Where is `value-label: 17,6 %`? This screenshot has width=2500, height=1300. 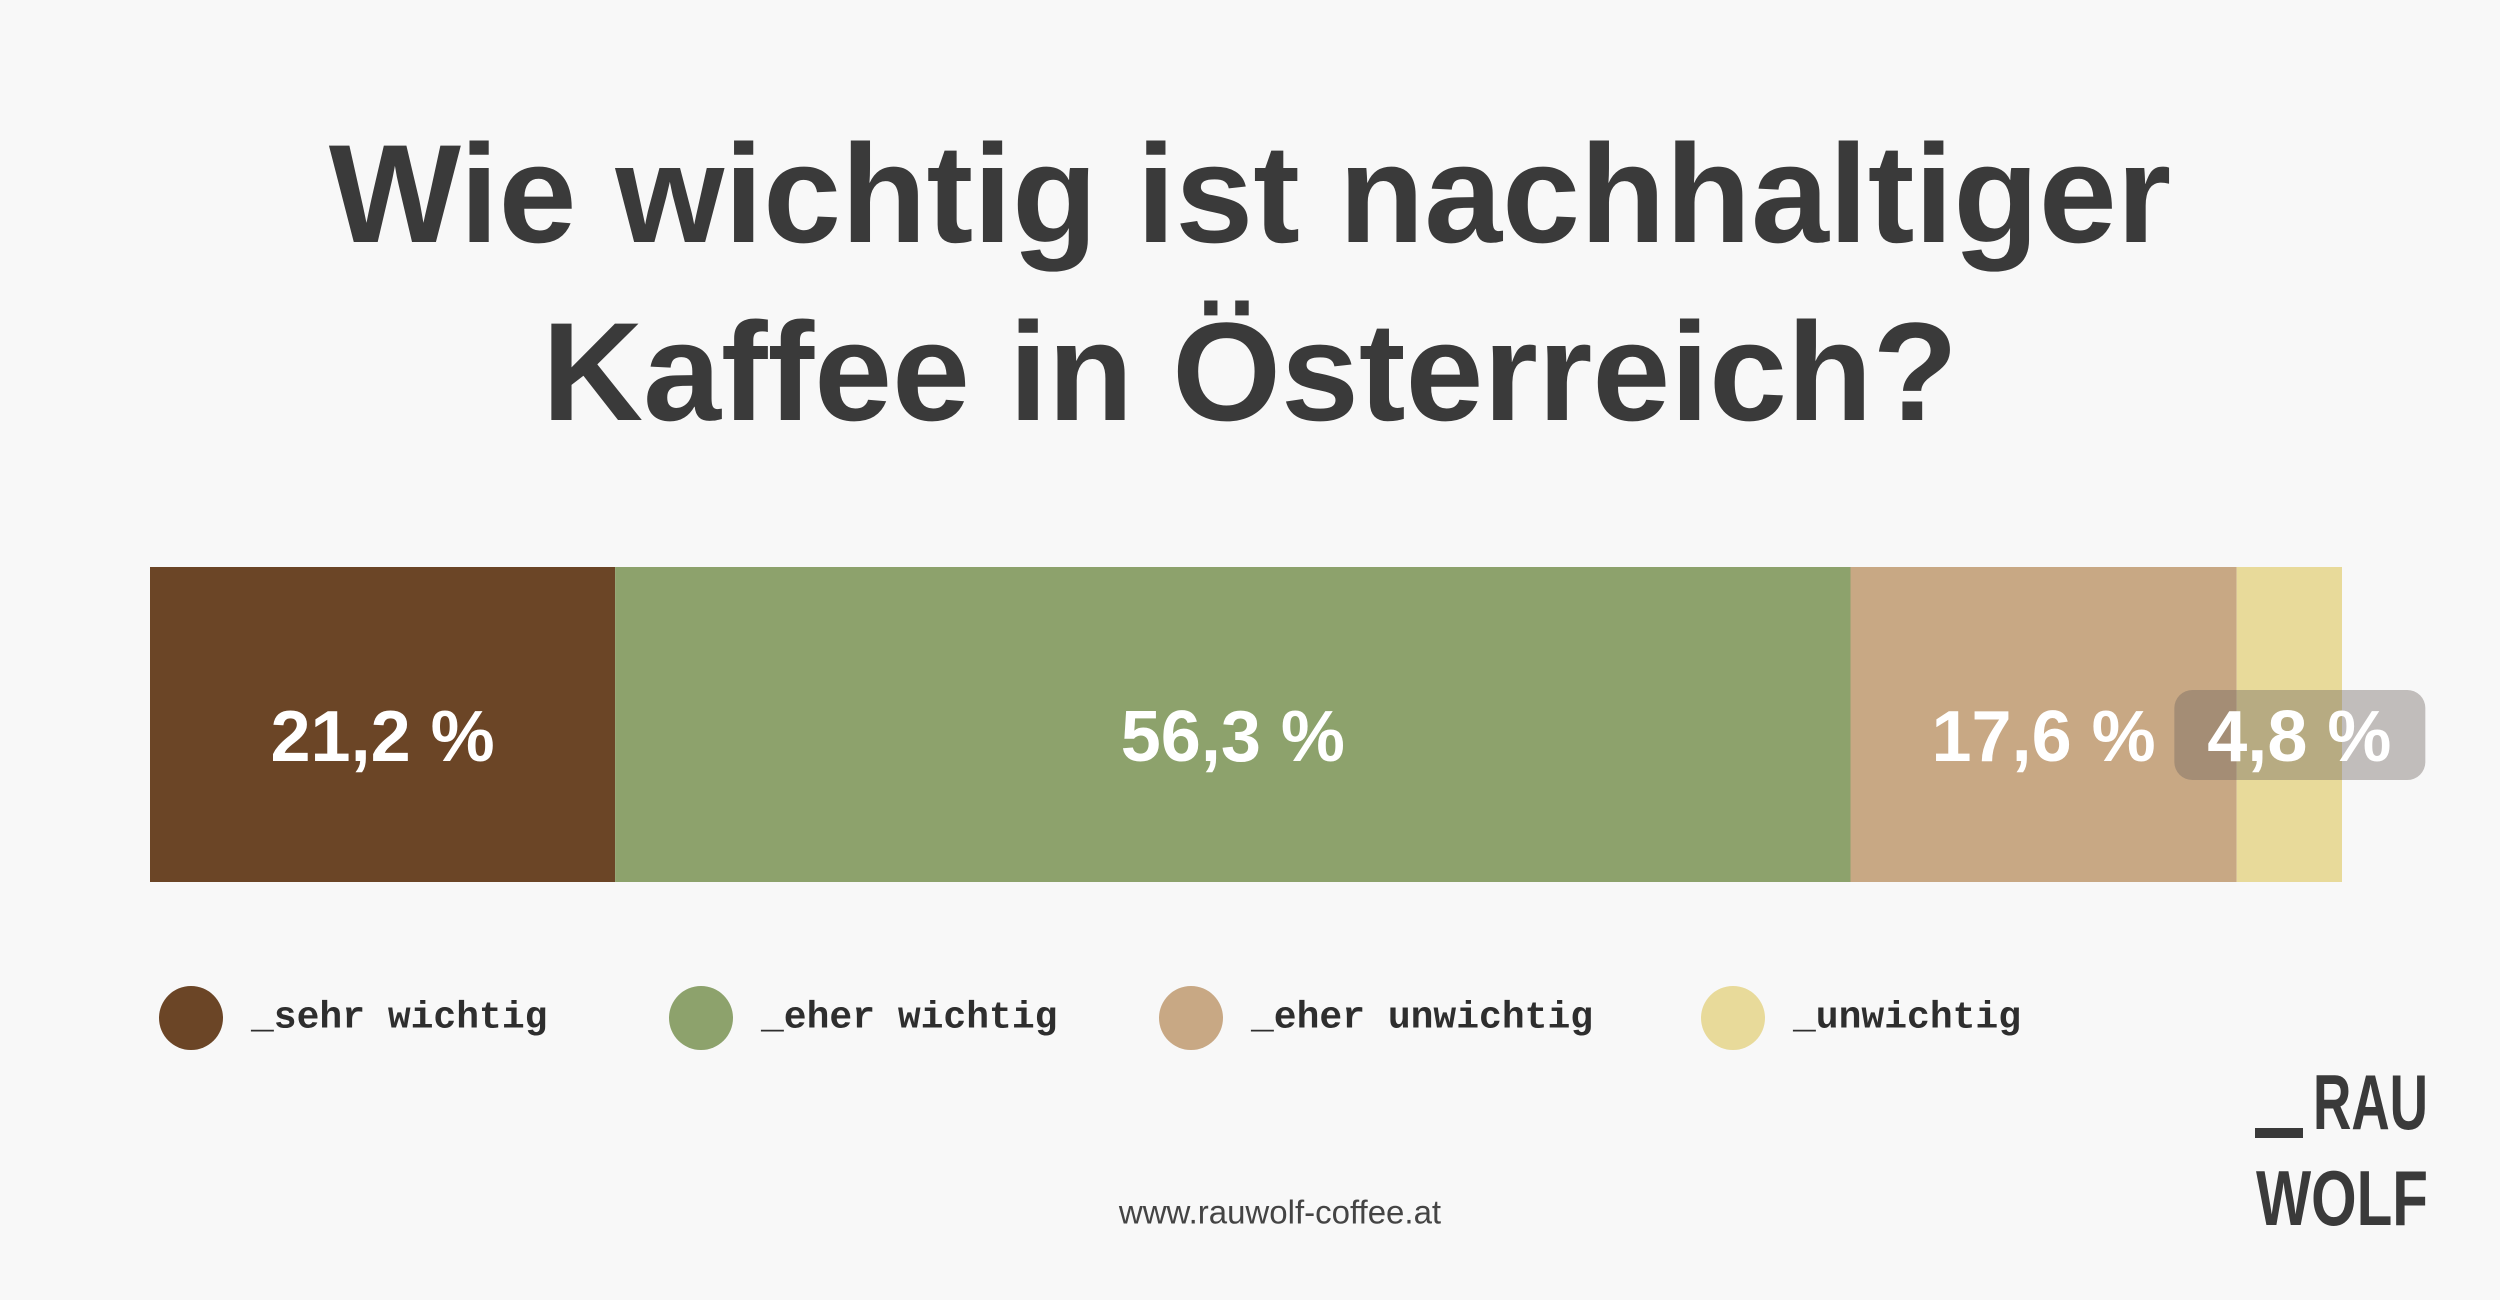
value-label: 17,6 % is located at coordinates (2044, 737).